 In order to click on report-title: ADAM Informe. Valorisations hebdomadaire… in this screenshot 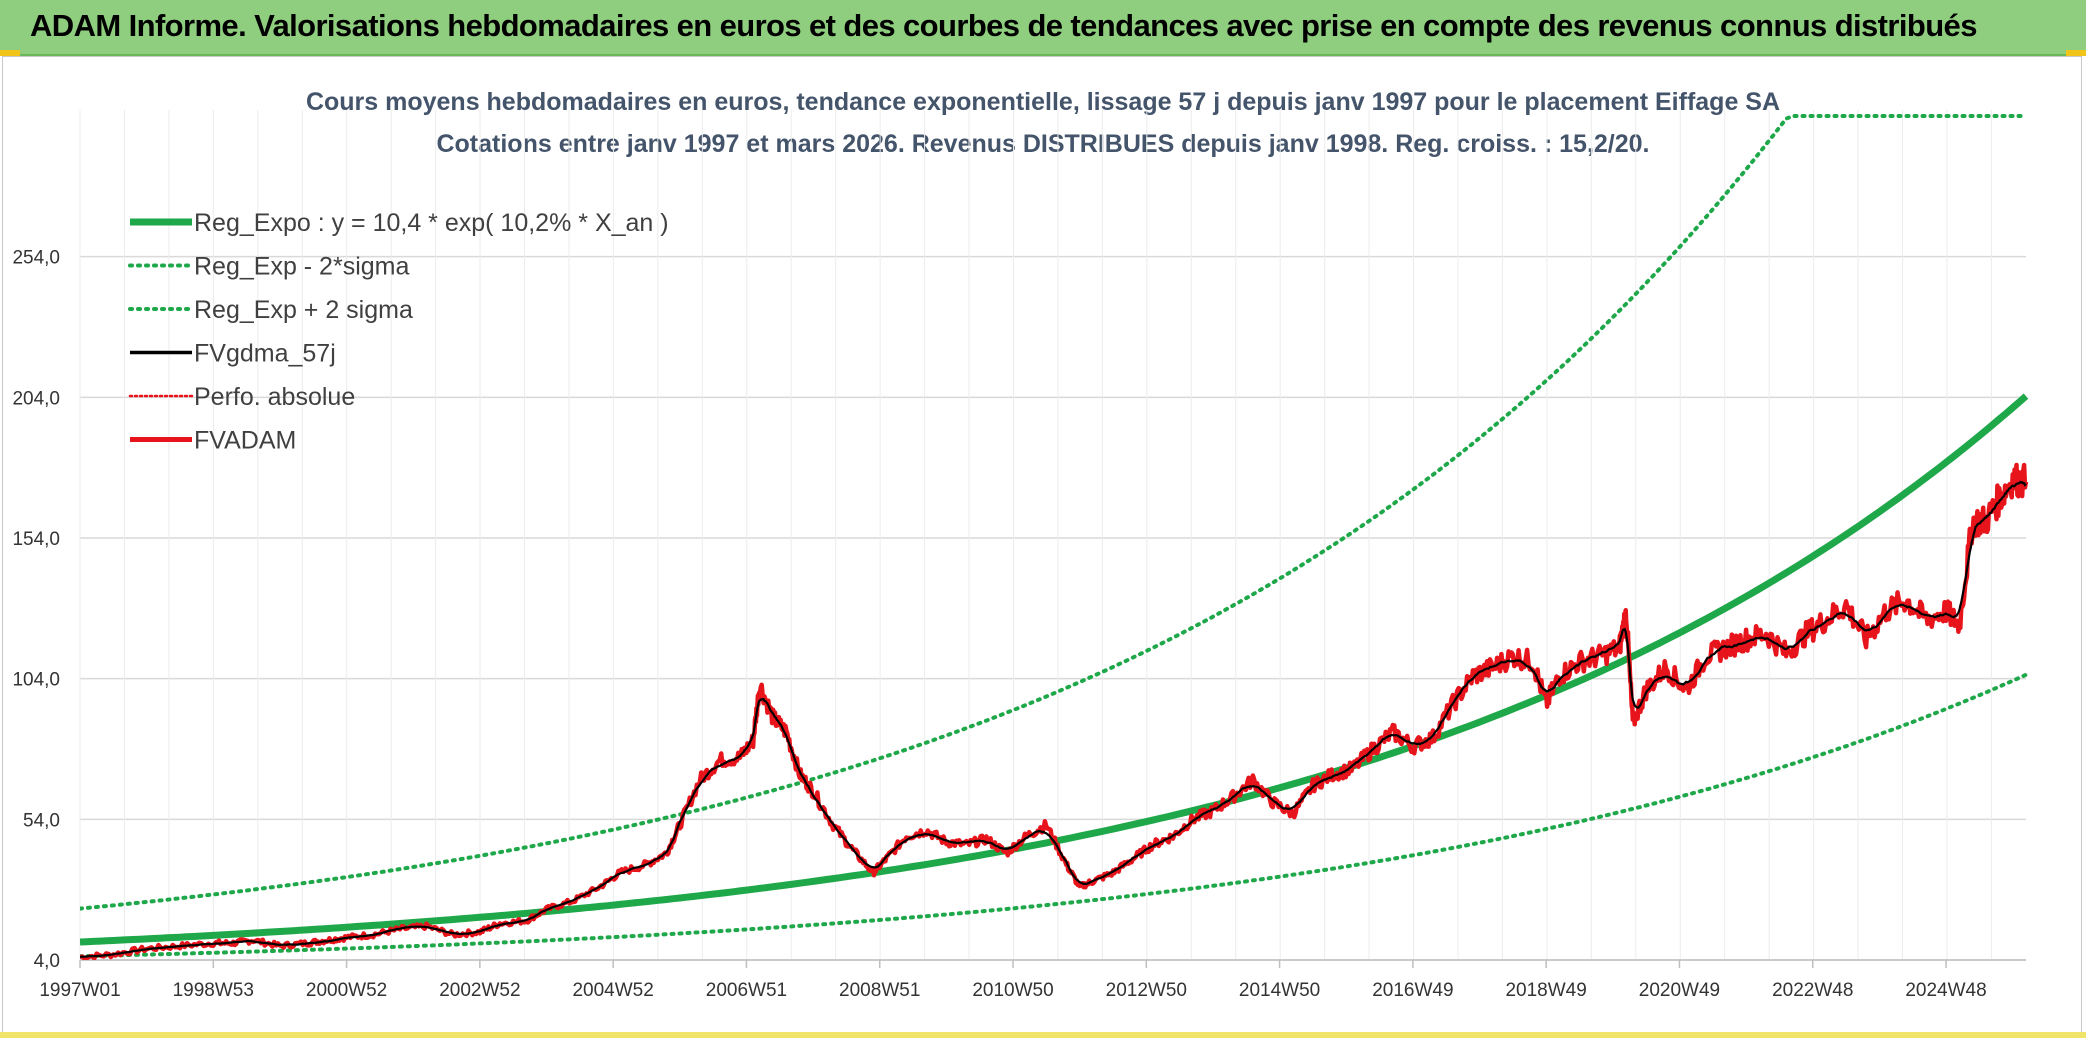, I will do `click(1003, 25)`.